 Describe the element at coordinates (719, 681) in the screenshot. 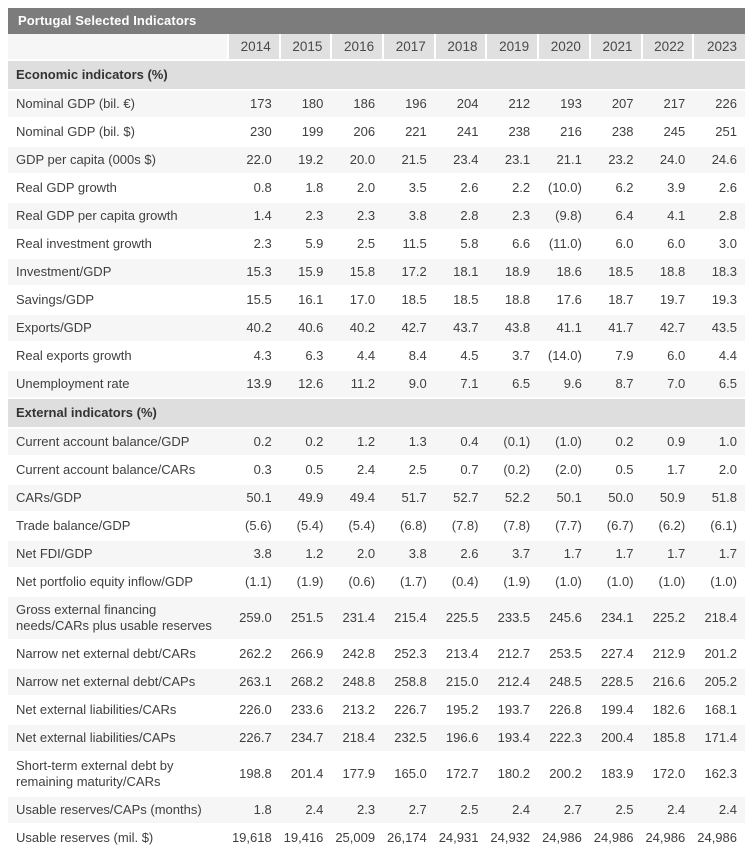

I see `value-cell: 205.2` at that location.